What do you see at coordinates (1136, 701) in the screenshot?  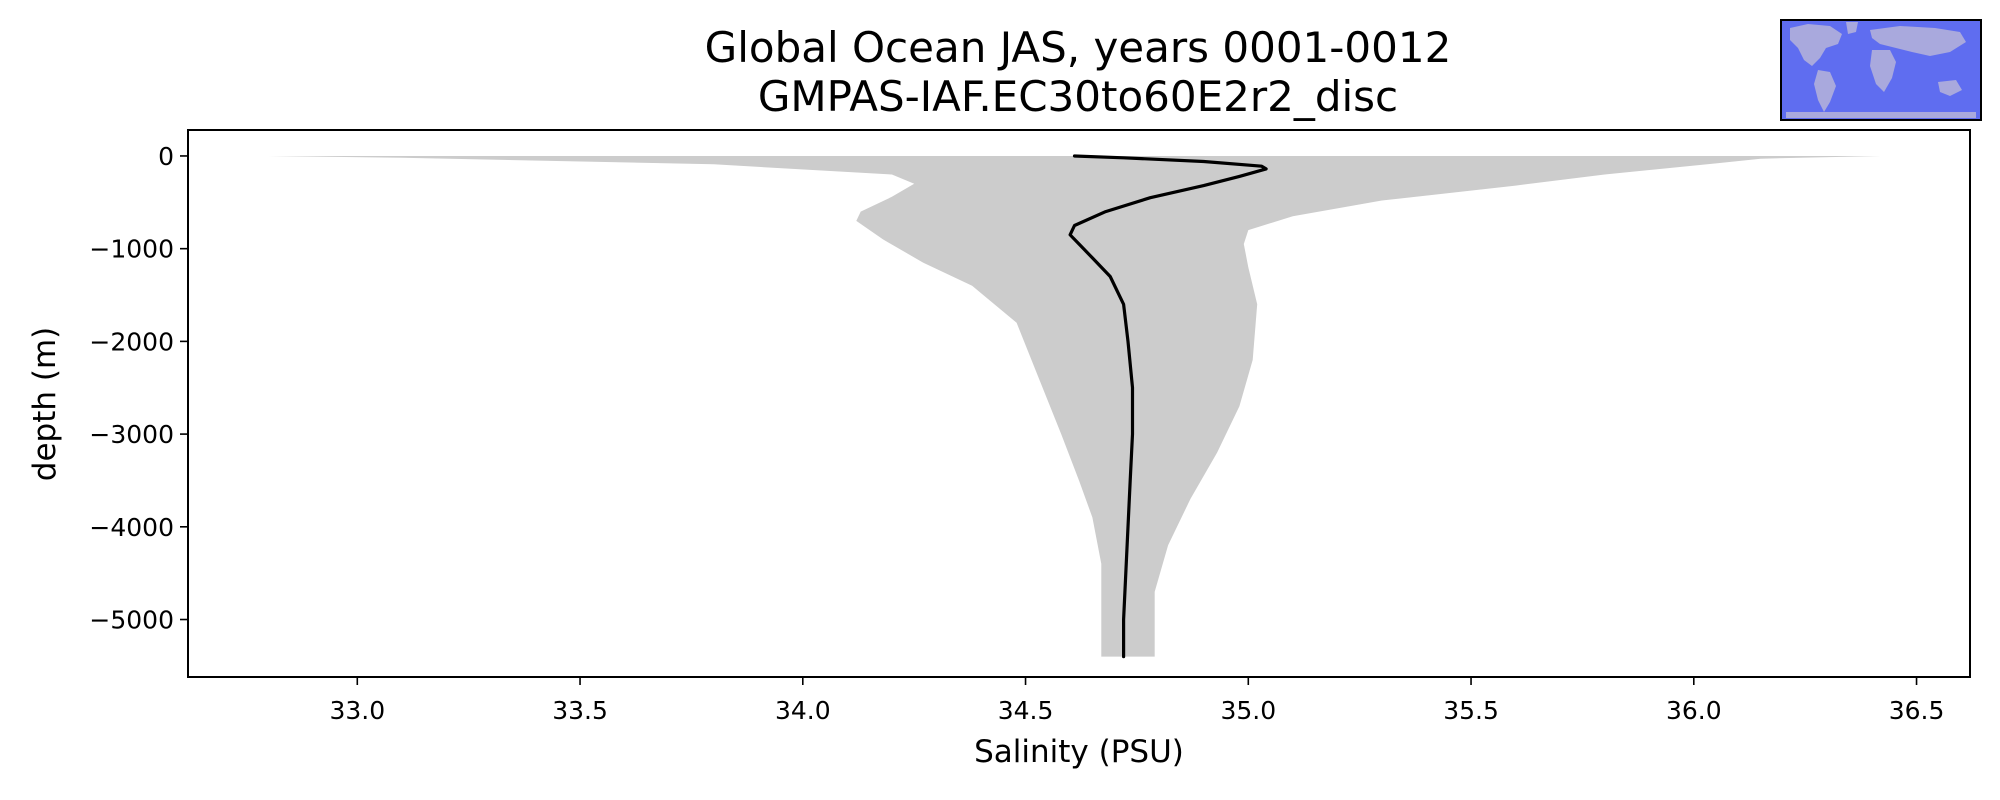 I see `x-axis: 33.0 33.5 34.0 34.5 35.0 35.5 36.0 36.5` at bounding box center [1136, 701].